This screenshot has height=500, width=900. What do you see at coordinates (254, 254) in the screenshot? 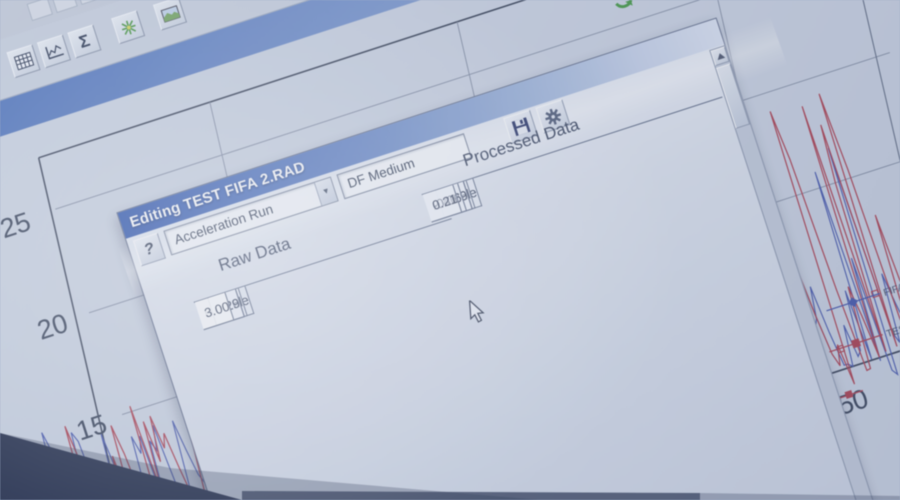
I see `raw-data-label: Raw Data` at bounding box center [254, 254].